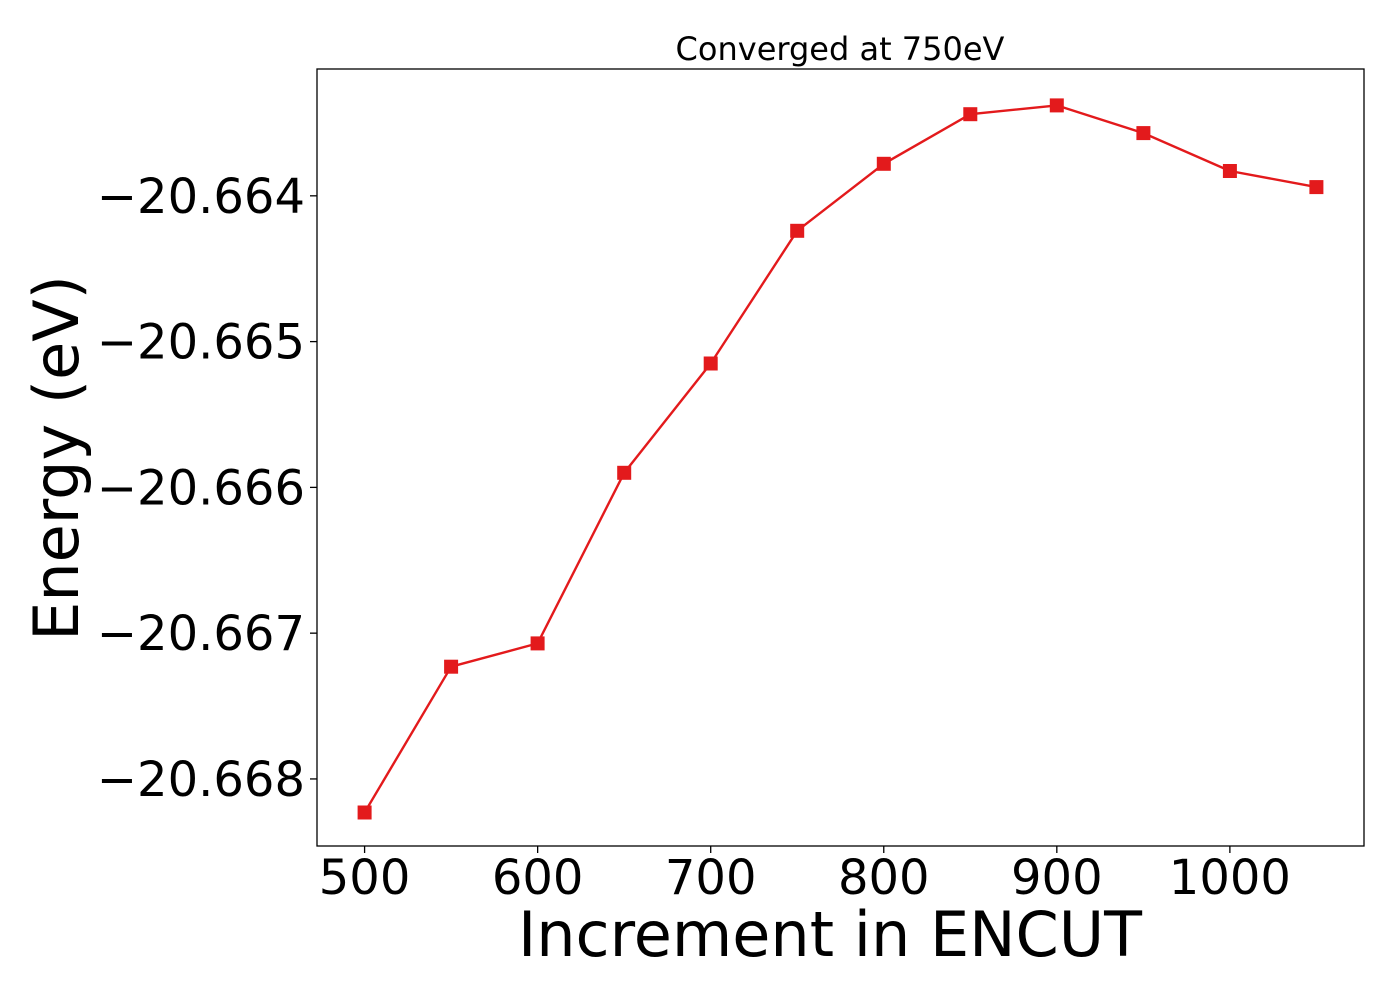 The height and width of the screenshot is (1004, 1400). I want to click on y-axis-ticks: −20.668 −20.667 −20.666 −20.665 −20.664, so click(207, 488).